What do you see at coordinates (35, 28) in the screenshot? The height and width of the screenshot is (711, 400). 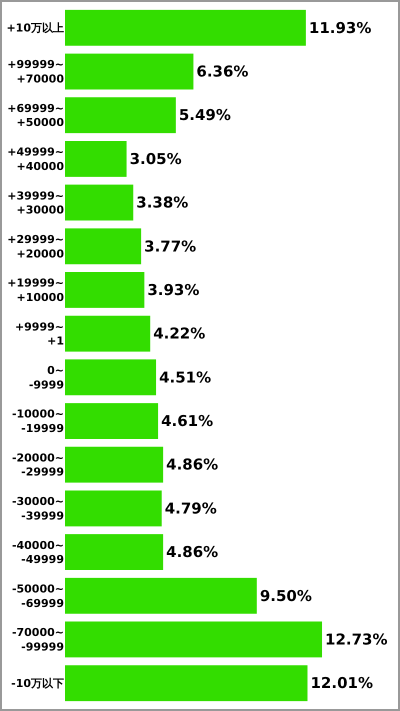 I see `y-tick-label: +10万以上` at bounding box center [35, 28].